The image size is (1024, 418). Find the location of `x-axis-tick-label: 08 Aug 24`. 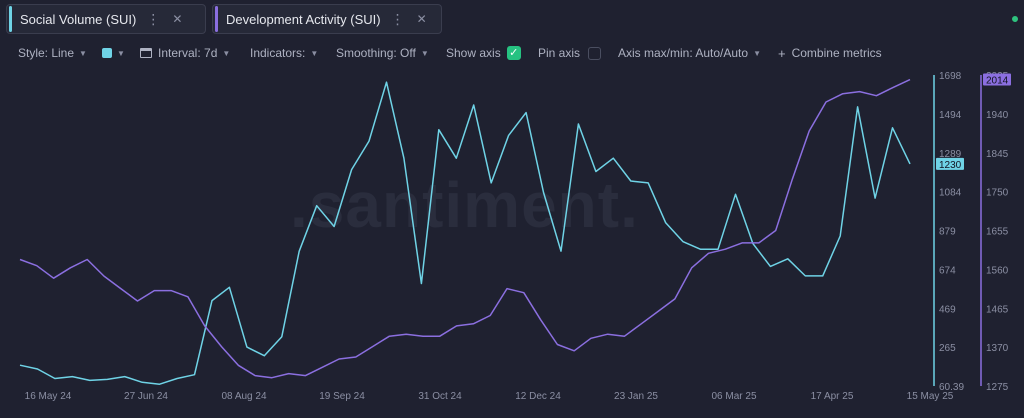

x-axis-tick-label: 08 Aug 24 is located at coordinates (243, 396).